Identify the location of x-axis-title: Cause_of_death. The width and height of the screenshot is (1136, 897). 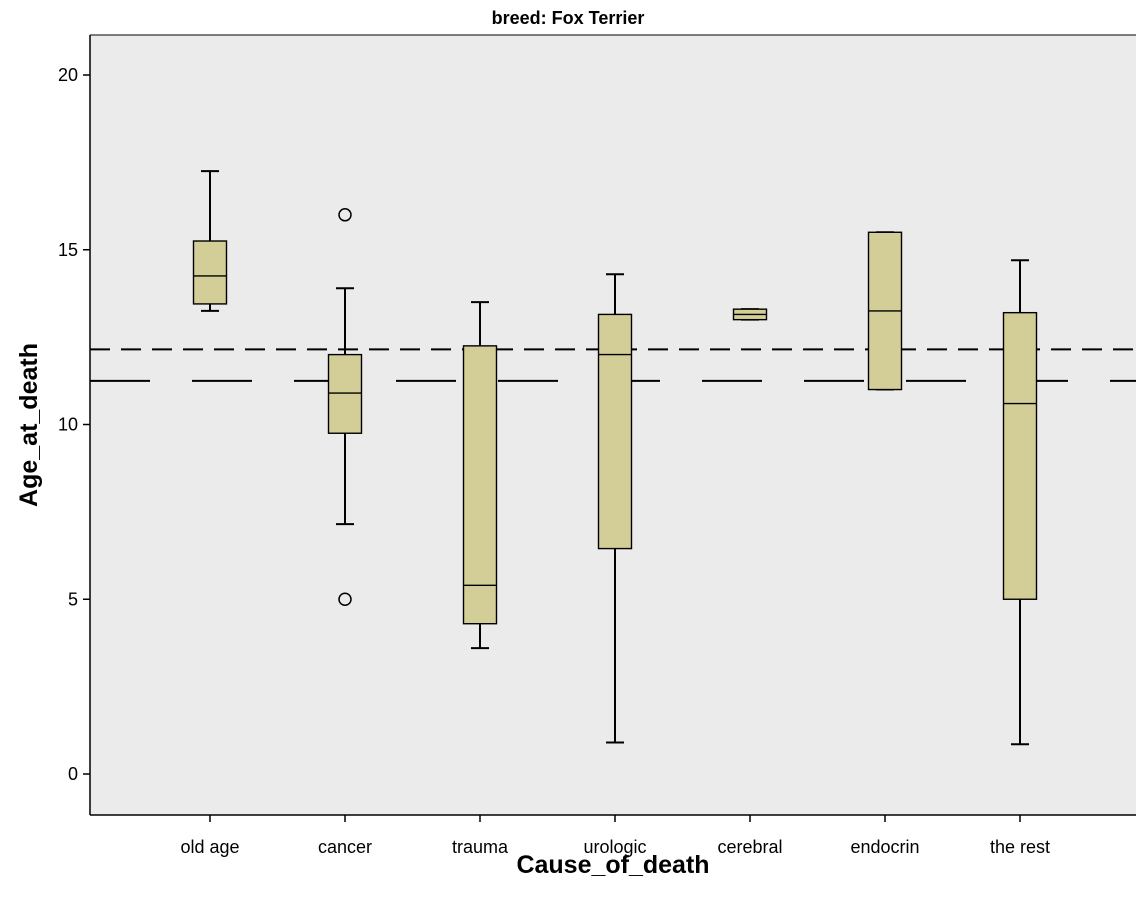
(612, 865).